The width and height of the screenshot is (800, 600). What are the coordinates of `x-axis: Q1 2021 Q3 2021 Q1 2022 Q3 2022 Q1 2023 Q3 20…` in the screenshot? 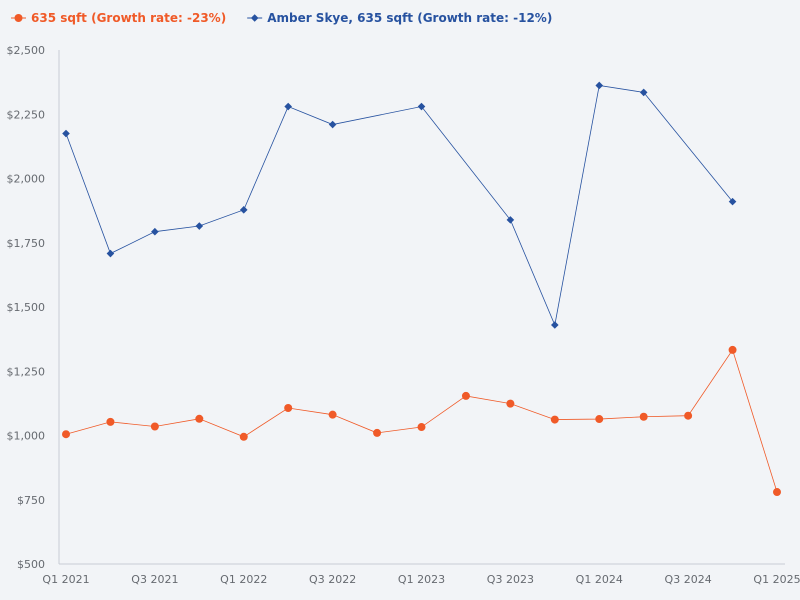 It's located at (421, 574).